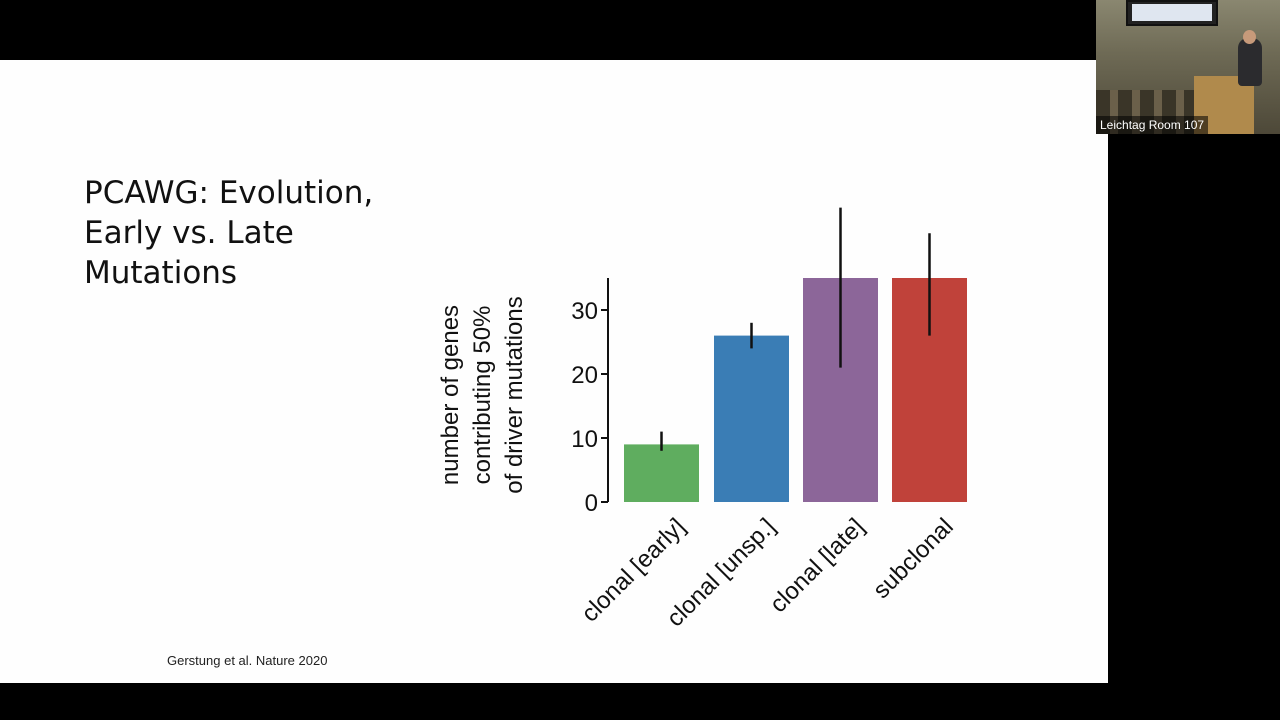 The width and height of the screenshot is (1280, 720). What do you see at coordinates (584, 311) in the screenshot?
I see `y-tick-label: 30` at bounding box center [584, 311].